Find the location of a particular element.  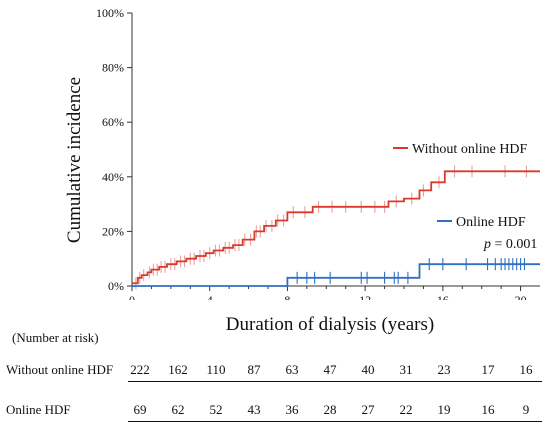

x-tick-label: 12 is located at coordinates (365, 296).